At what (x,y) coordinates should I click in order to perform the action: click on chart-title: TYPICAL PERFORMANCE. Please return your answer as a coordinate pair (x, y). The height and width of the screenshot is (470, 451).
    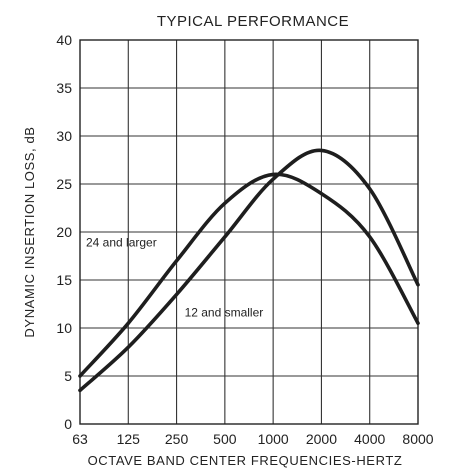
    Looking at the image, I should click on (253, 21).